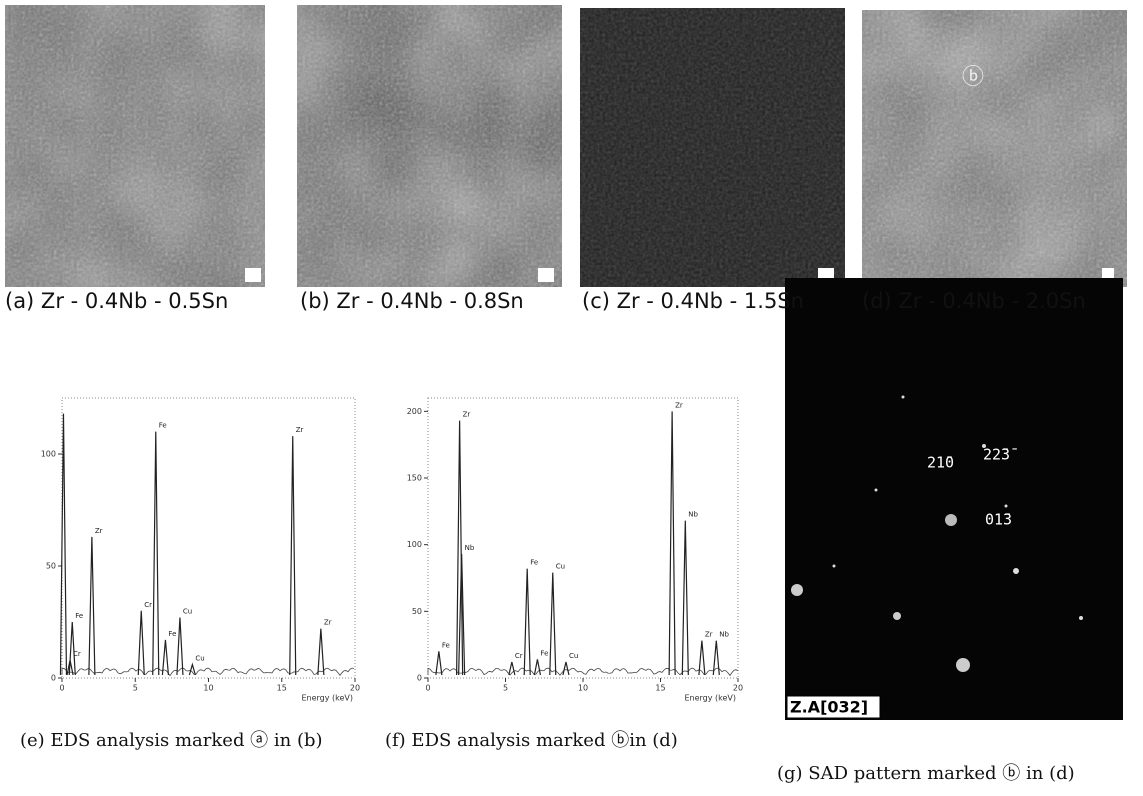  Describe the element at coordinates (994, 148) in the screenshot. I see `micrograph-d` at that location.